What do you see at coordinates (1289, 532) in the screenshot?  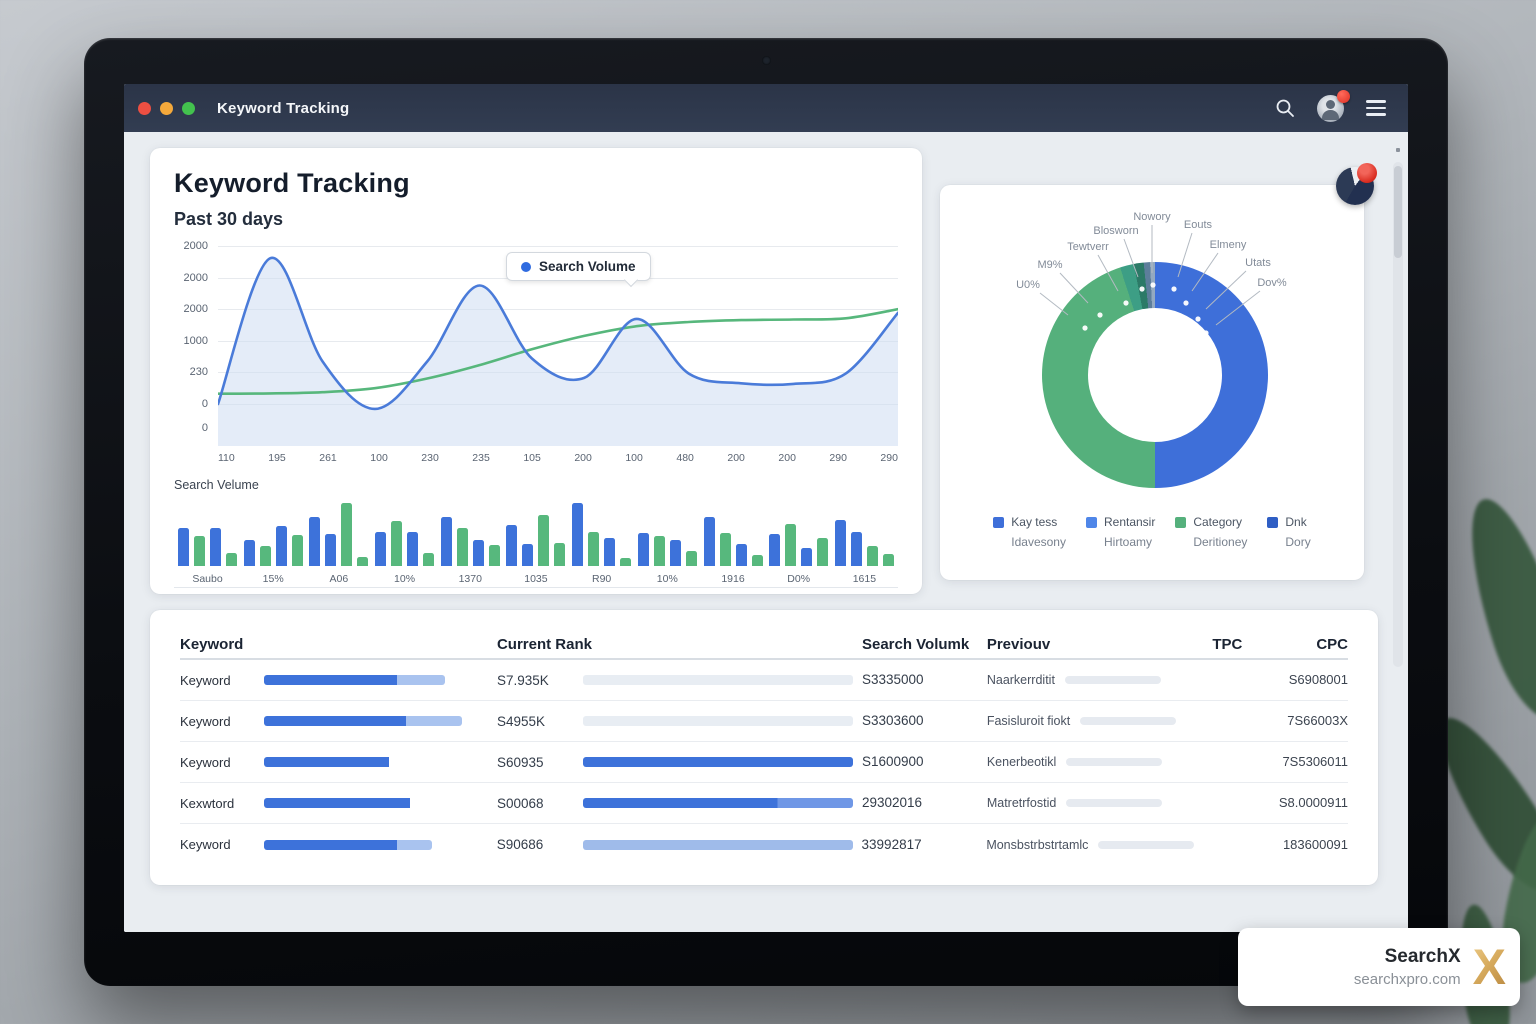 I see `legend-item: Dnk Dory` at bounding box center [1289, 532].